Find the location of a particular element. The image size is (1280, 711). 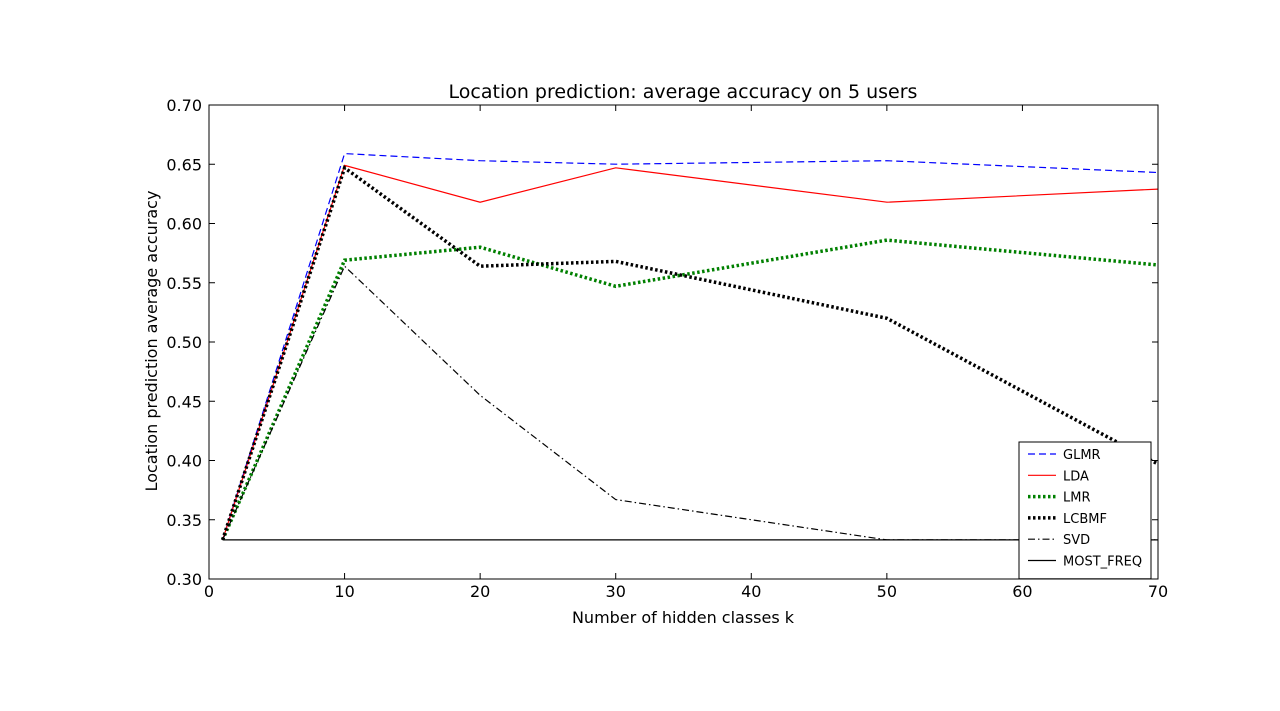

y-tick-label: 0.40 is located at coordinates (184, 461).